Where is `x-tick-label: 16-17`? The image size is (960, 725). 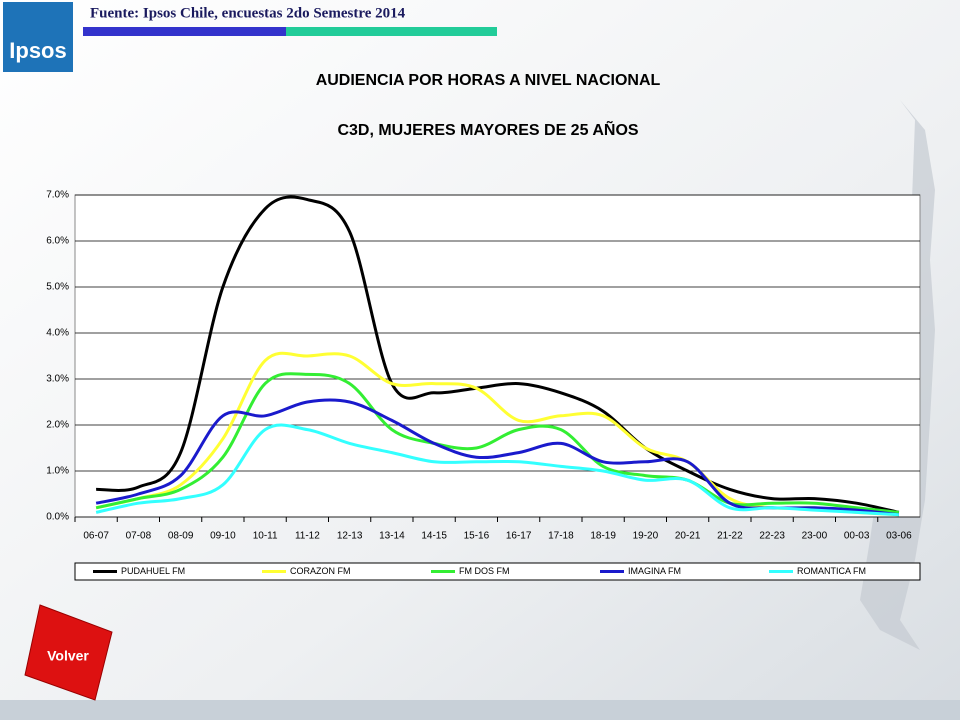 x-tick-label: 16-17 is located at coordinates (519, 536).